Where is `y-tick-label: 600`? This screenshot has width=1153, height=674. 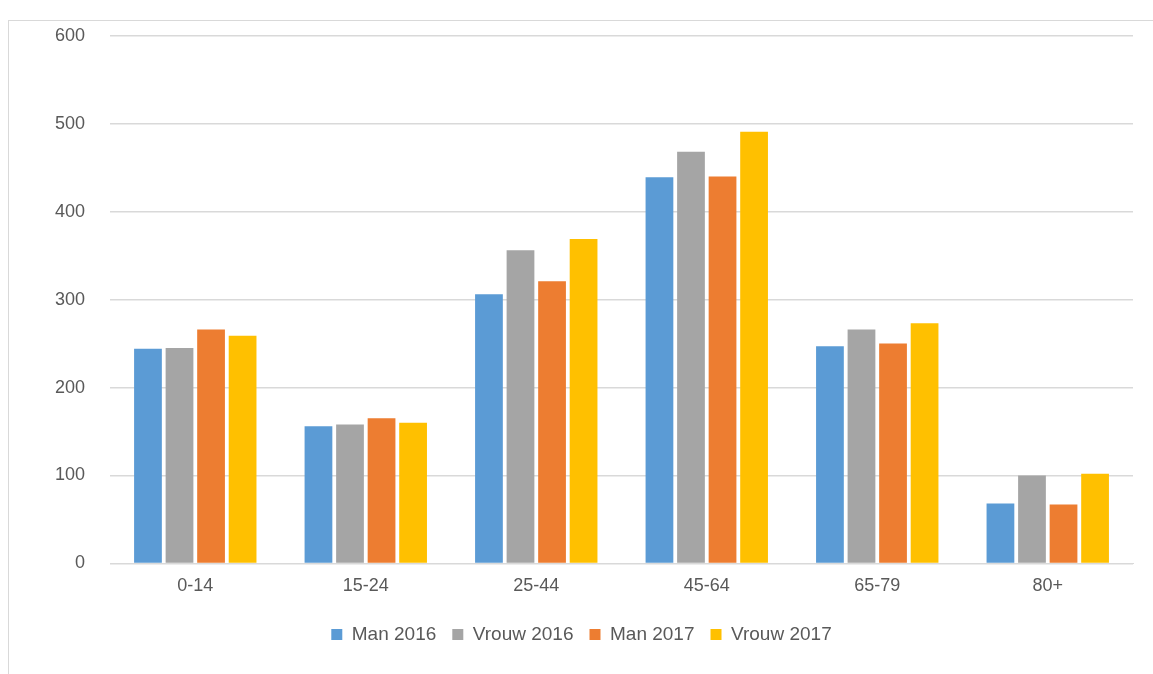 y-tick-label: 600 is located at coordinates (70, 34).